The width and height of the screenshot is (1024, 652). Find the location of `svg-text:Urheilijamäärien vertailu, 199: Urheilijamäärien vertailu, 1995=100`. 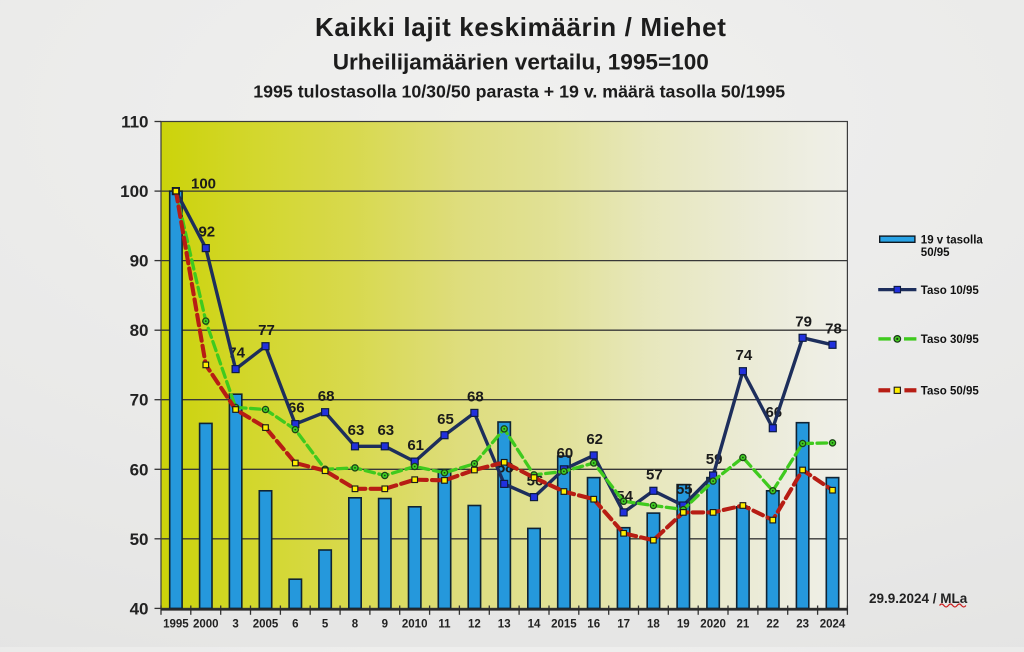

svg-text:Urheilijamäärien vertailu, 199: Urheilijamäärien vertailu, 1995=100 is located at coordinates (521, 62).